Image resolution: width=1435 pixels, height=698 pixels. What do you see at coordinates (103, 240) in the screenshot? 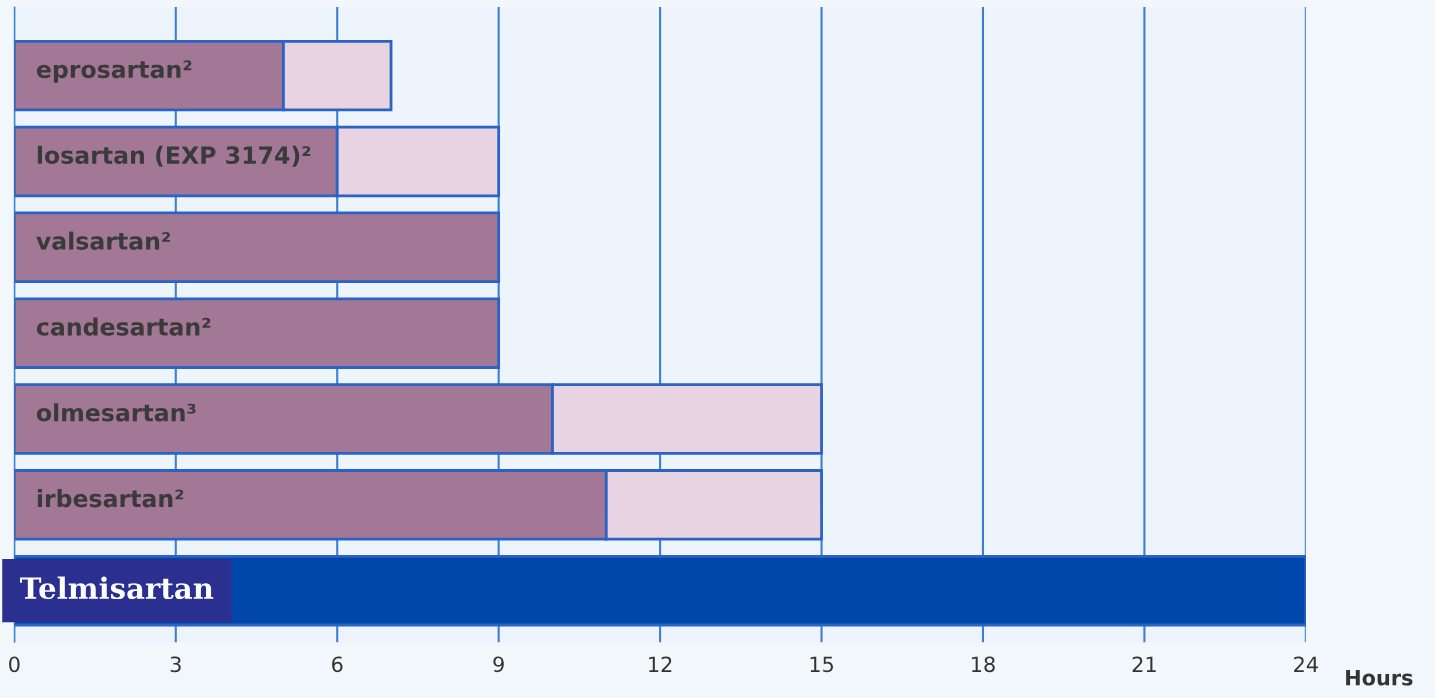
I see `y-tick-label: valsartan²` at bounding box center [103, 240].